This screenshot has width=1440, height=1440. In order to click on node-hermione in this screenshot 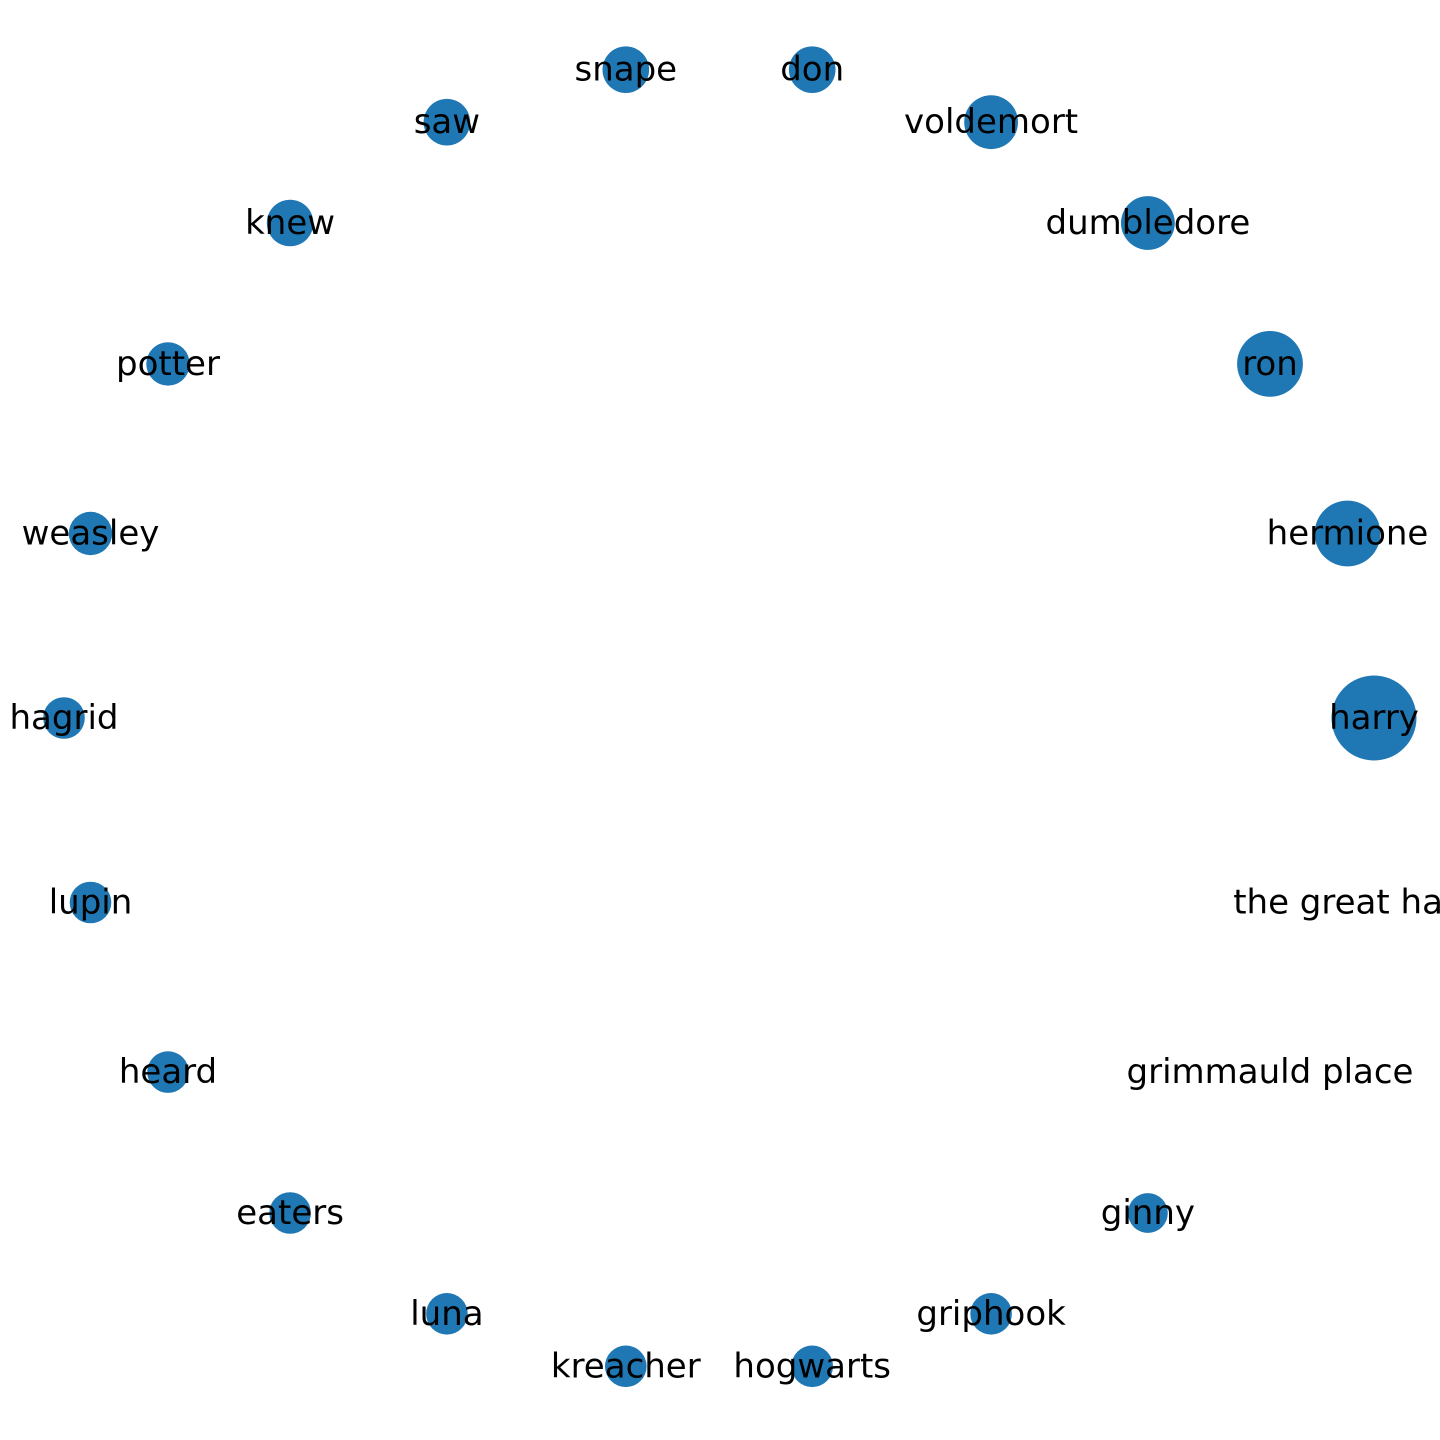, I will do `click(1347, 533)`.